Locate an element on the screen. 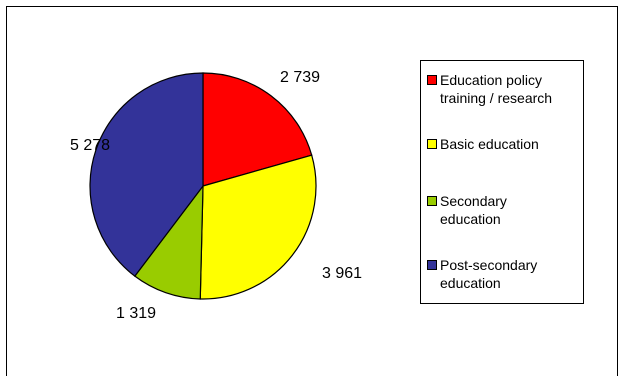  legend-item-policy: Education policy training / research is located at coordinates (503, 89).